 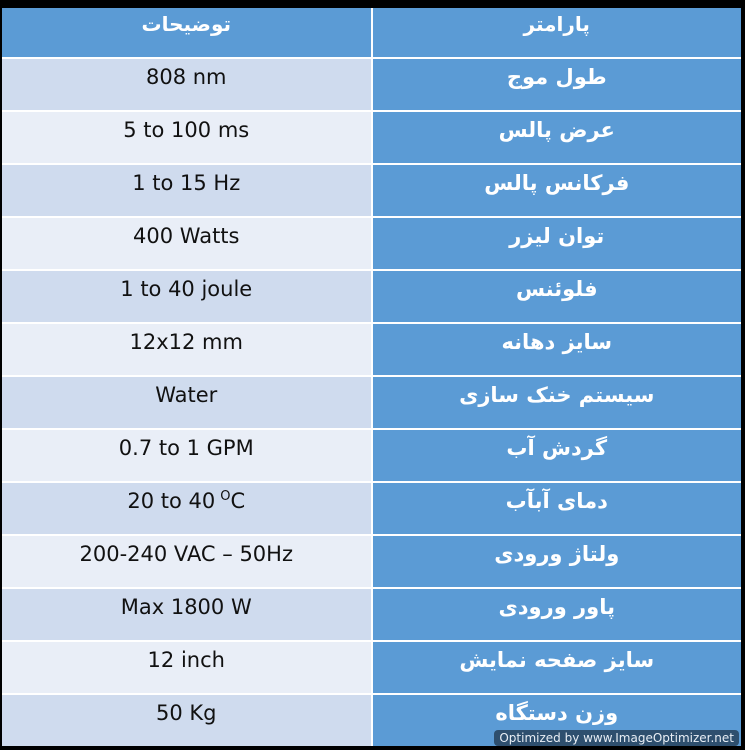 I want to click on description-cell: 808 nm, so click(x=186, y=84).